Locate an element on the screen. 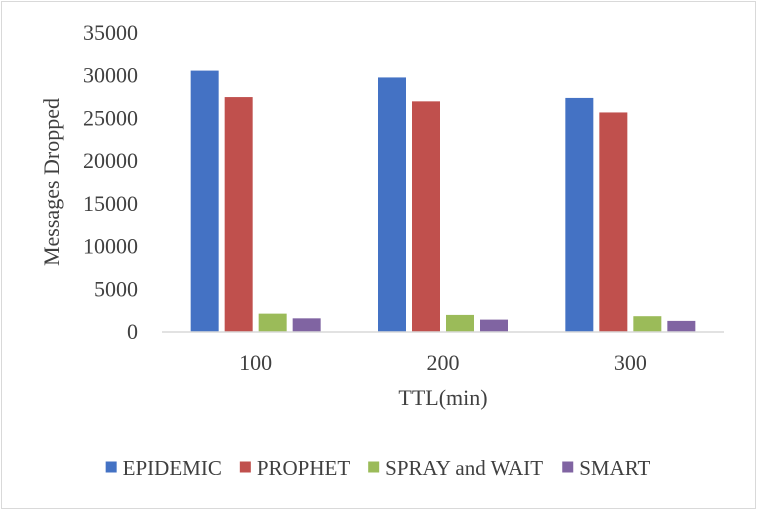 The height and width of the screenshot is (510, 757). y-tick-label: 20000 is located at coordinates (110, 160).